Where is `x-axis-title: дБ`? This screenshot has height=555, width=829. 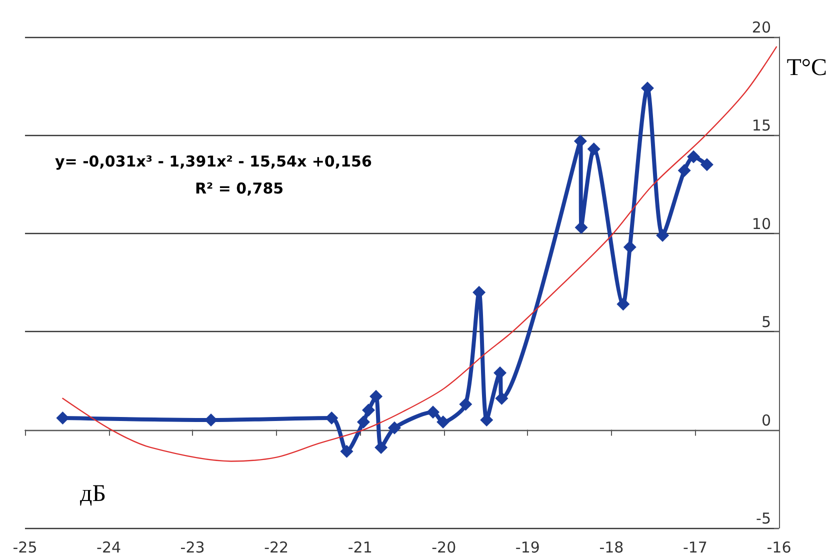 x-axis-title: дБ is located at coordinates (93, 494).